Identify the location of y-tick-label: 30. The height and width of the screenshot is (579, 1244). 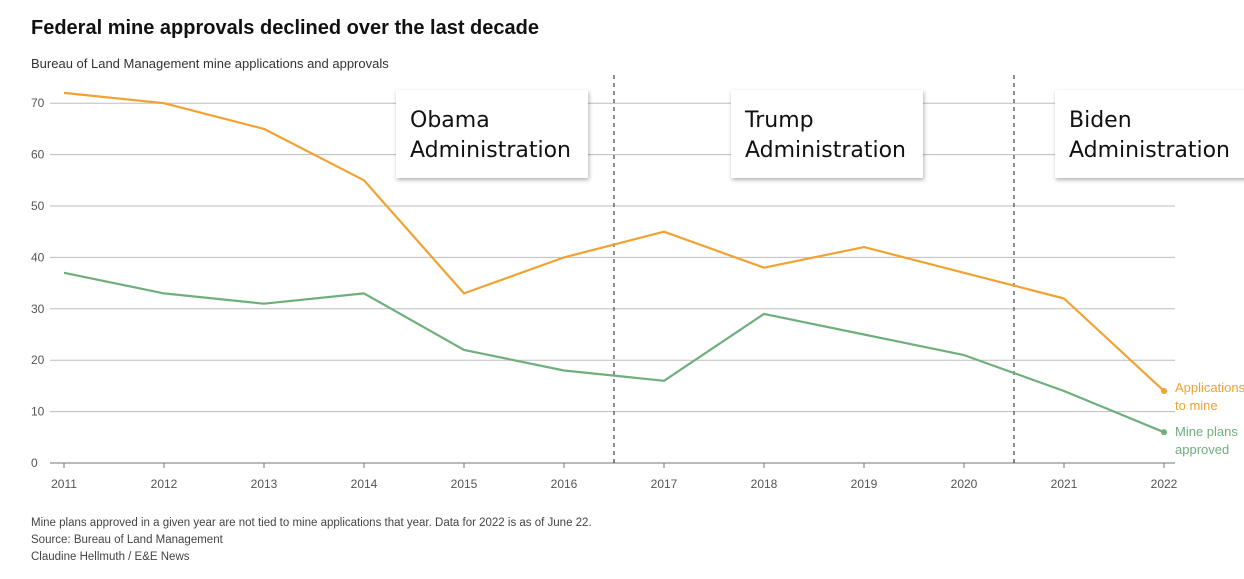
(38, 309).